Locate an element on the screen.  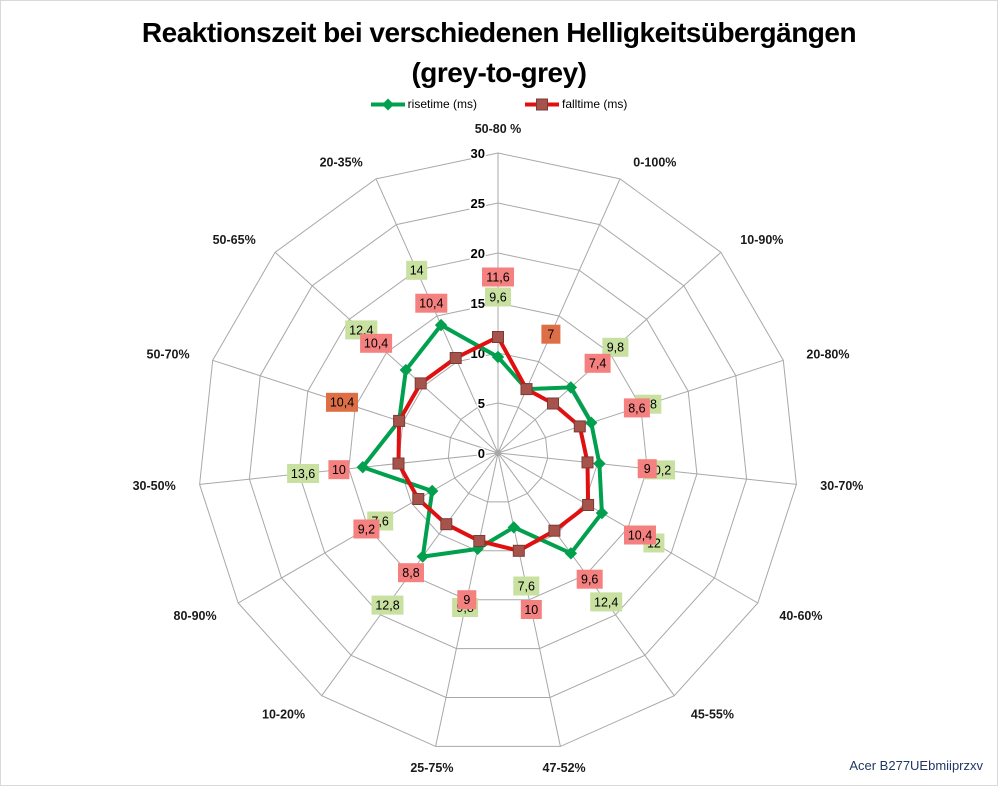
overlap-data-label: 10,4 is located at coordinates (342, 402).